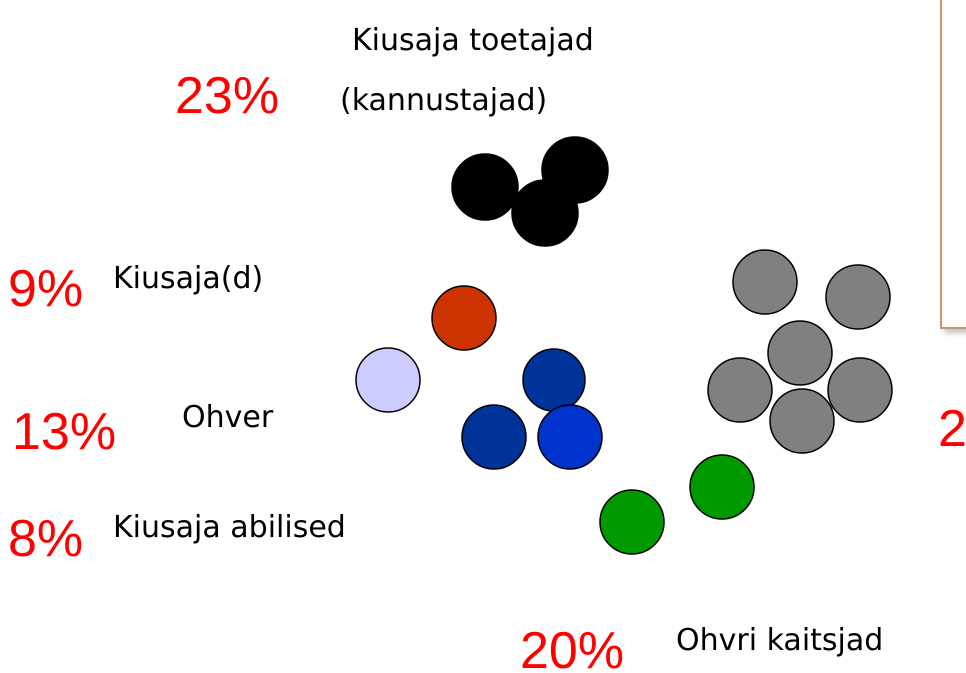 The height and width of the screenshot is (673, 966). I want to click on supporters, so click(530, 191).